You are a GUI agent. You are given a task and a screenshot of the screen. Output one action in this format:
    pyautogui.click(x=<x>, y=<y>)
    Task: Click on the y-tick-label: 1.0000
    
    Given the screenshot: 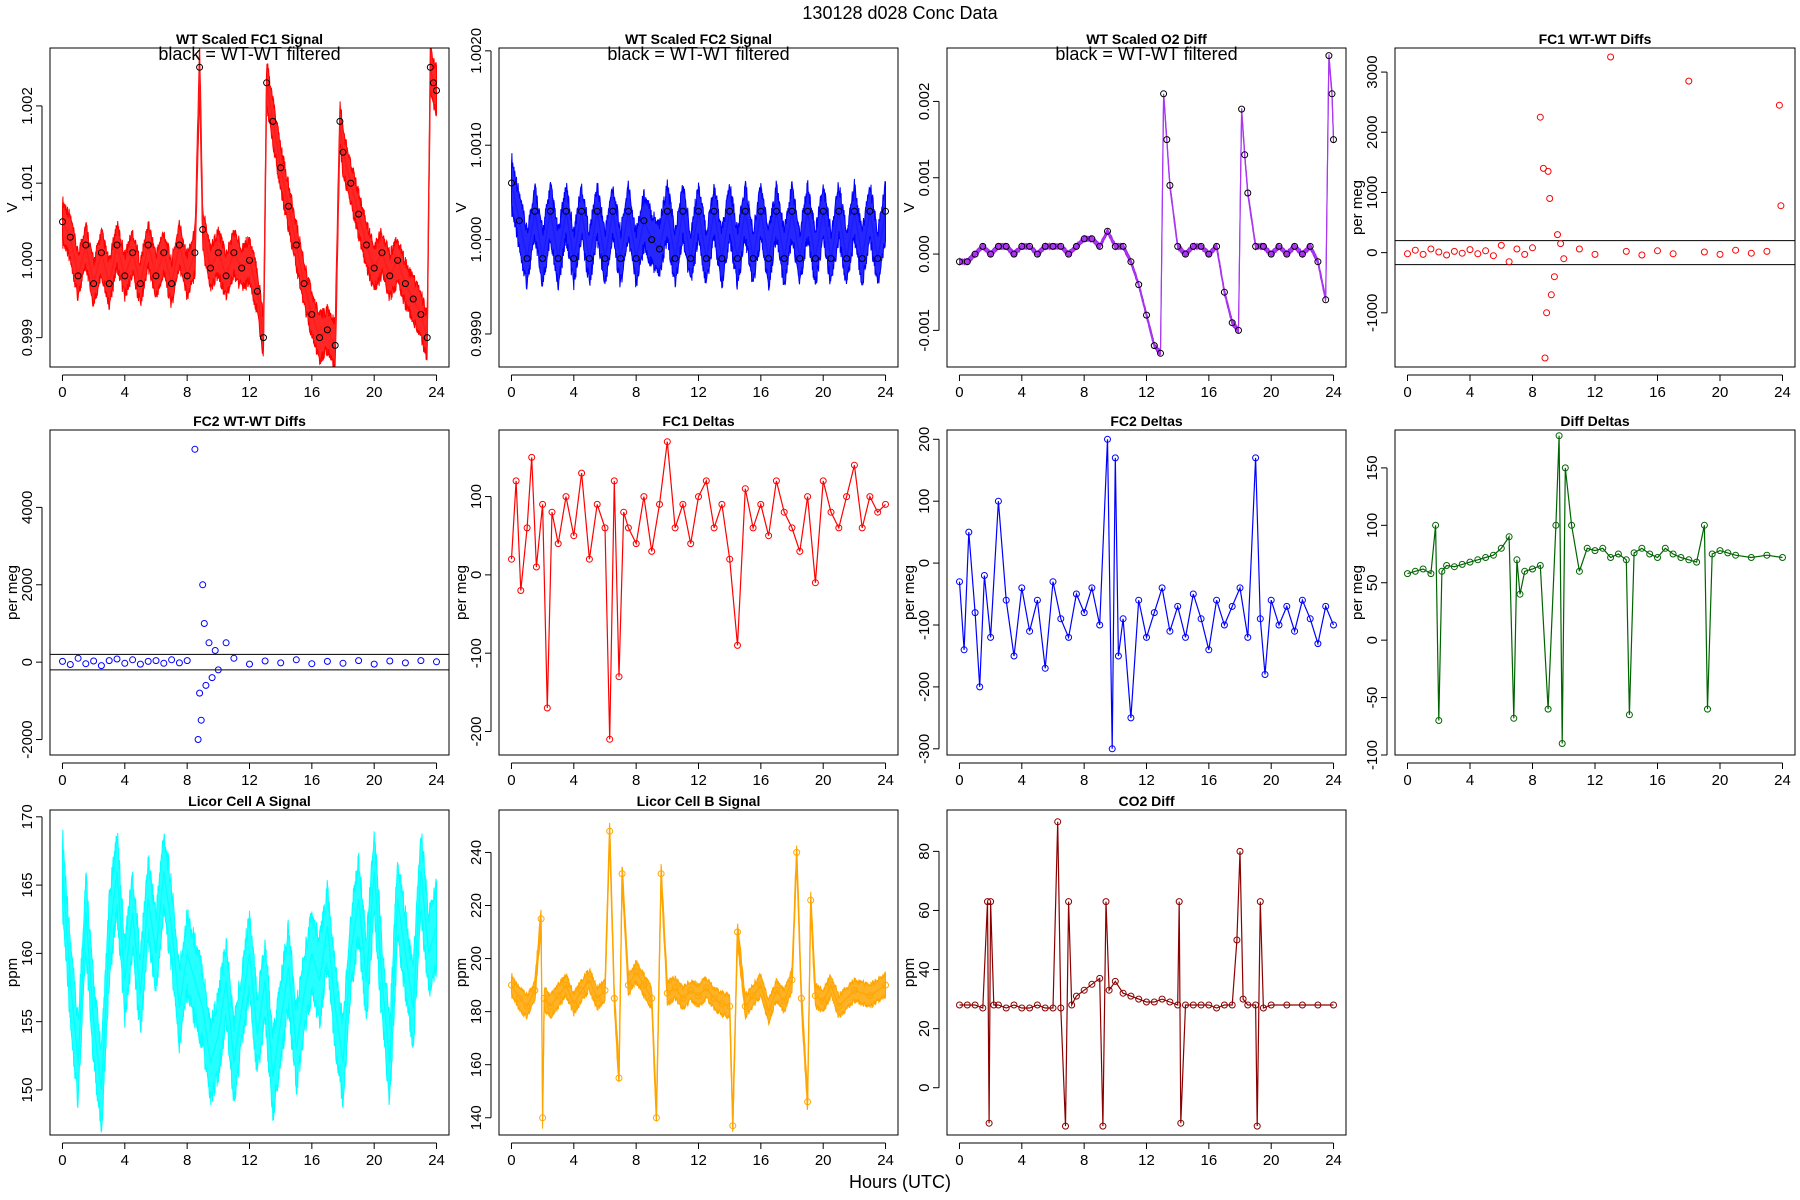 What is the action you would take?
    pyautogui.click(x=476, y=240)
    